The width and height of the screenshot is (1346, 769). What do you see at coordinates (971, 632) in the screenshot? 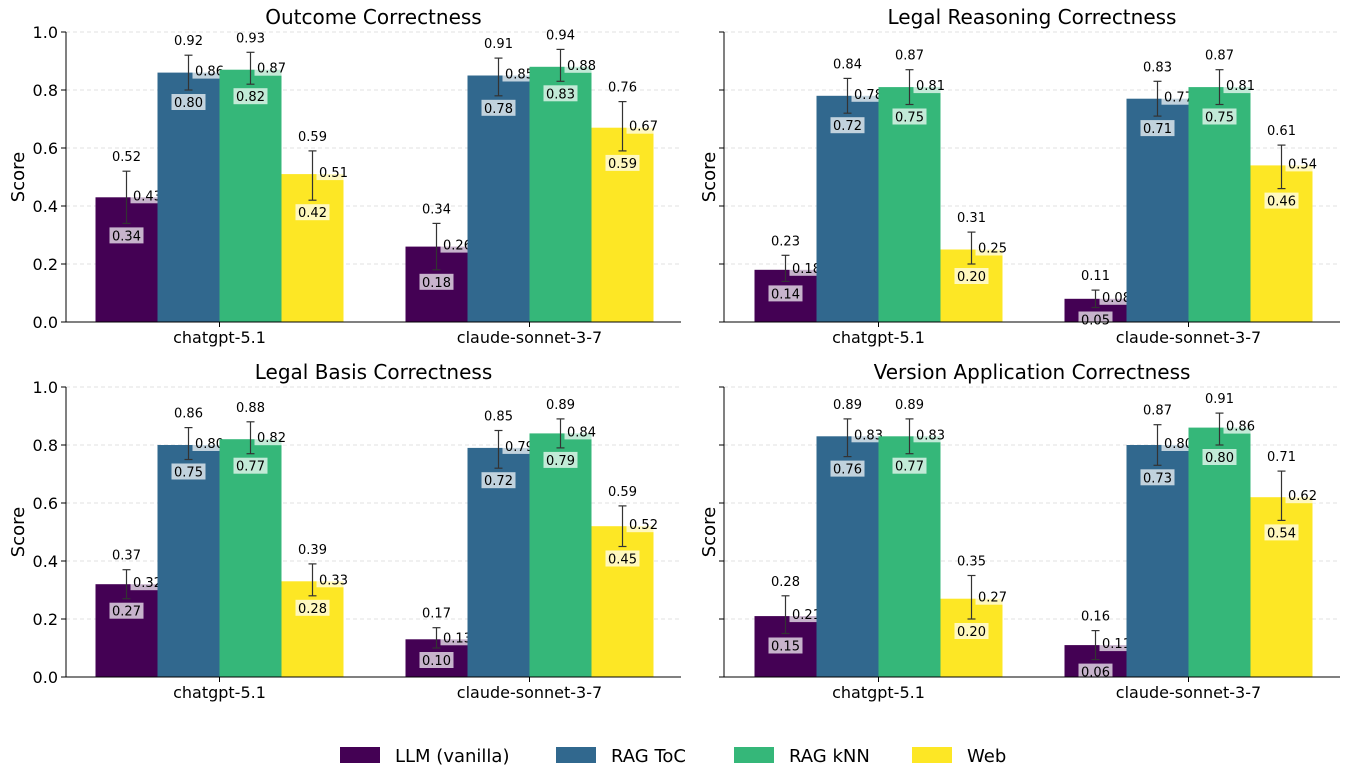
I see `lower-value-label: 0.20` at bounding box center [971, 632].